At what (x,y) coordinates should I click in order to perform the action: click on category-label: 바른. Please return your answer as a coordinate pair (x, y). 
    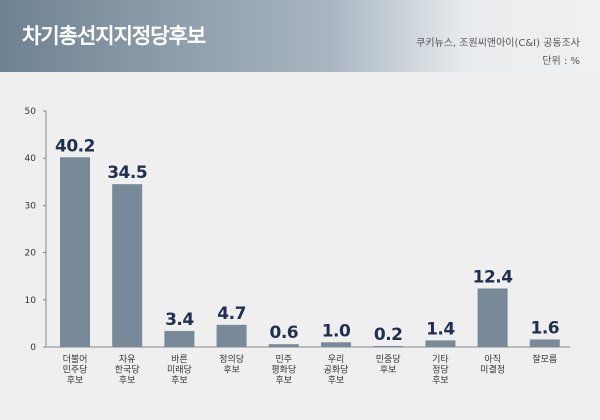
    Looking at the image, I should click on (179, 359).